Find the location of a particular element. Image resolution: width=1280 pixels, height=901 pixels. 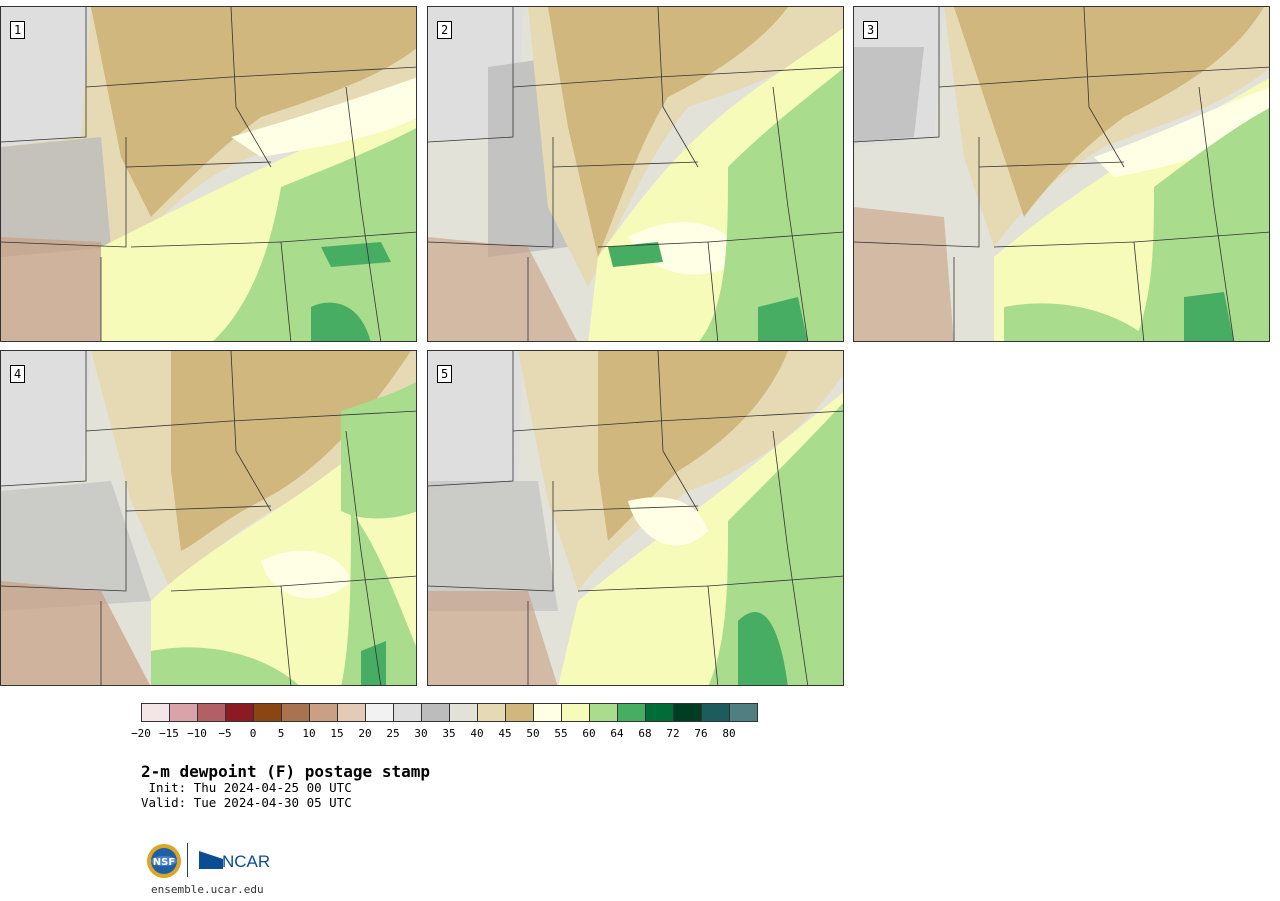

colorbar-tick-label: 40 is located at coordinates (477, 733).